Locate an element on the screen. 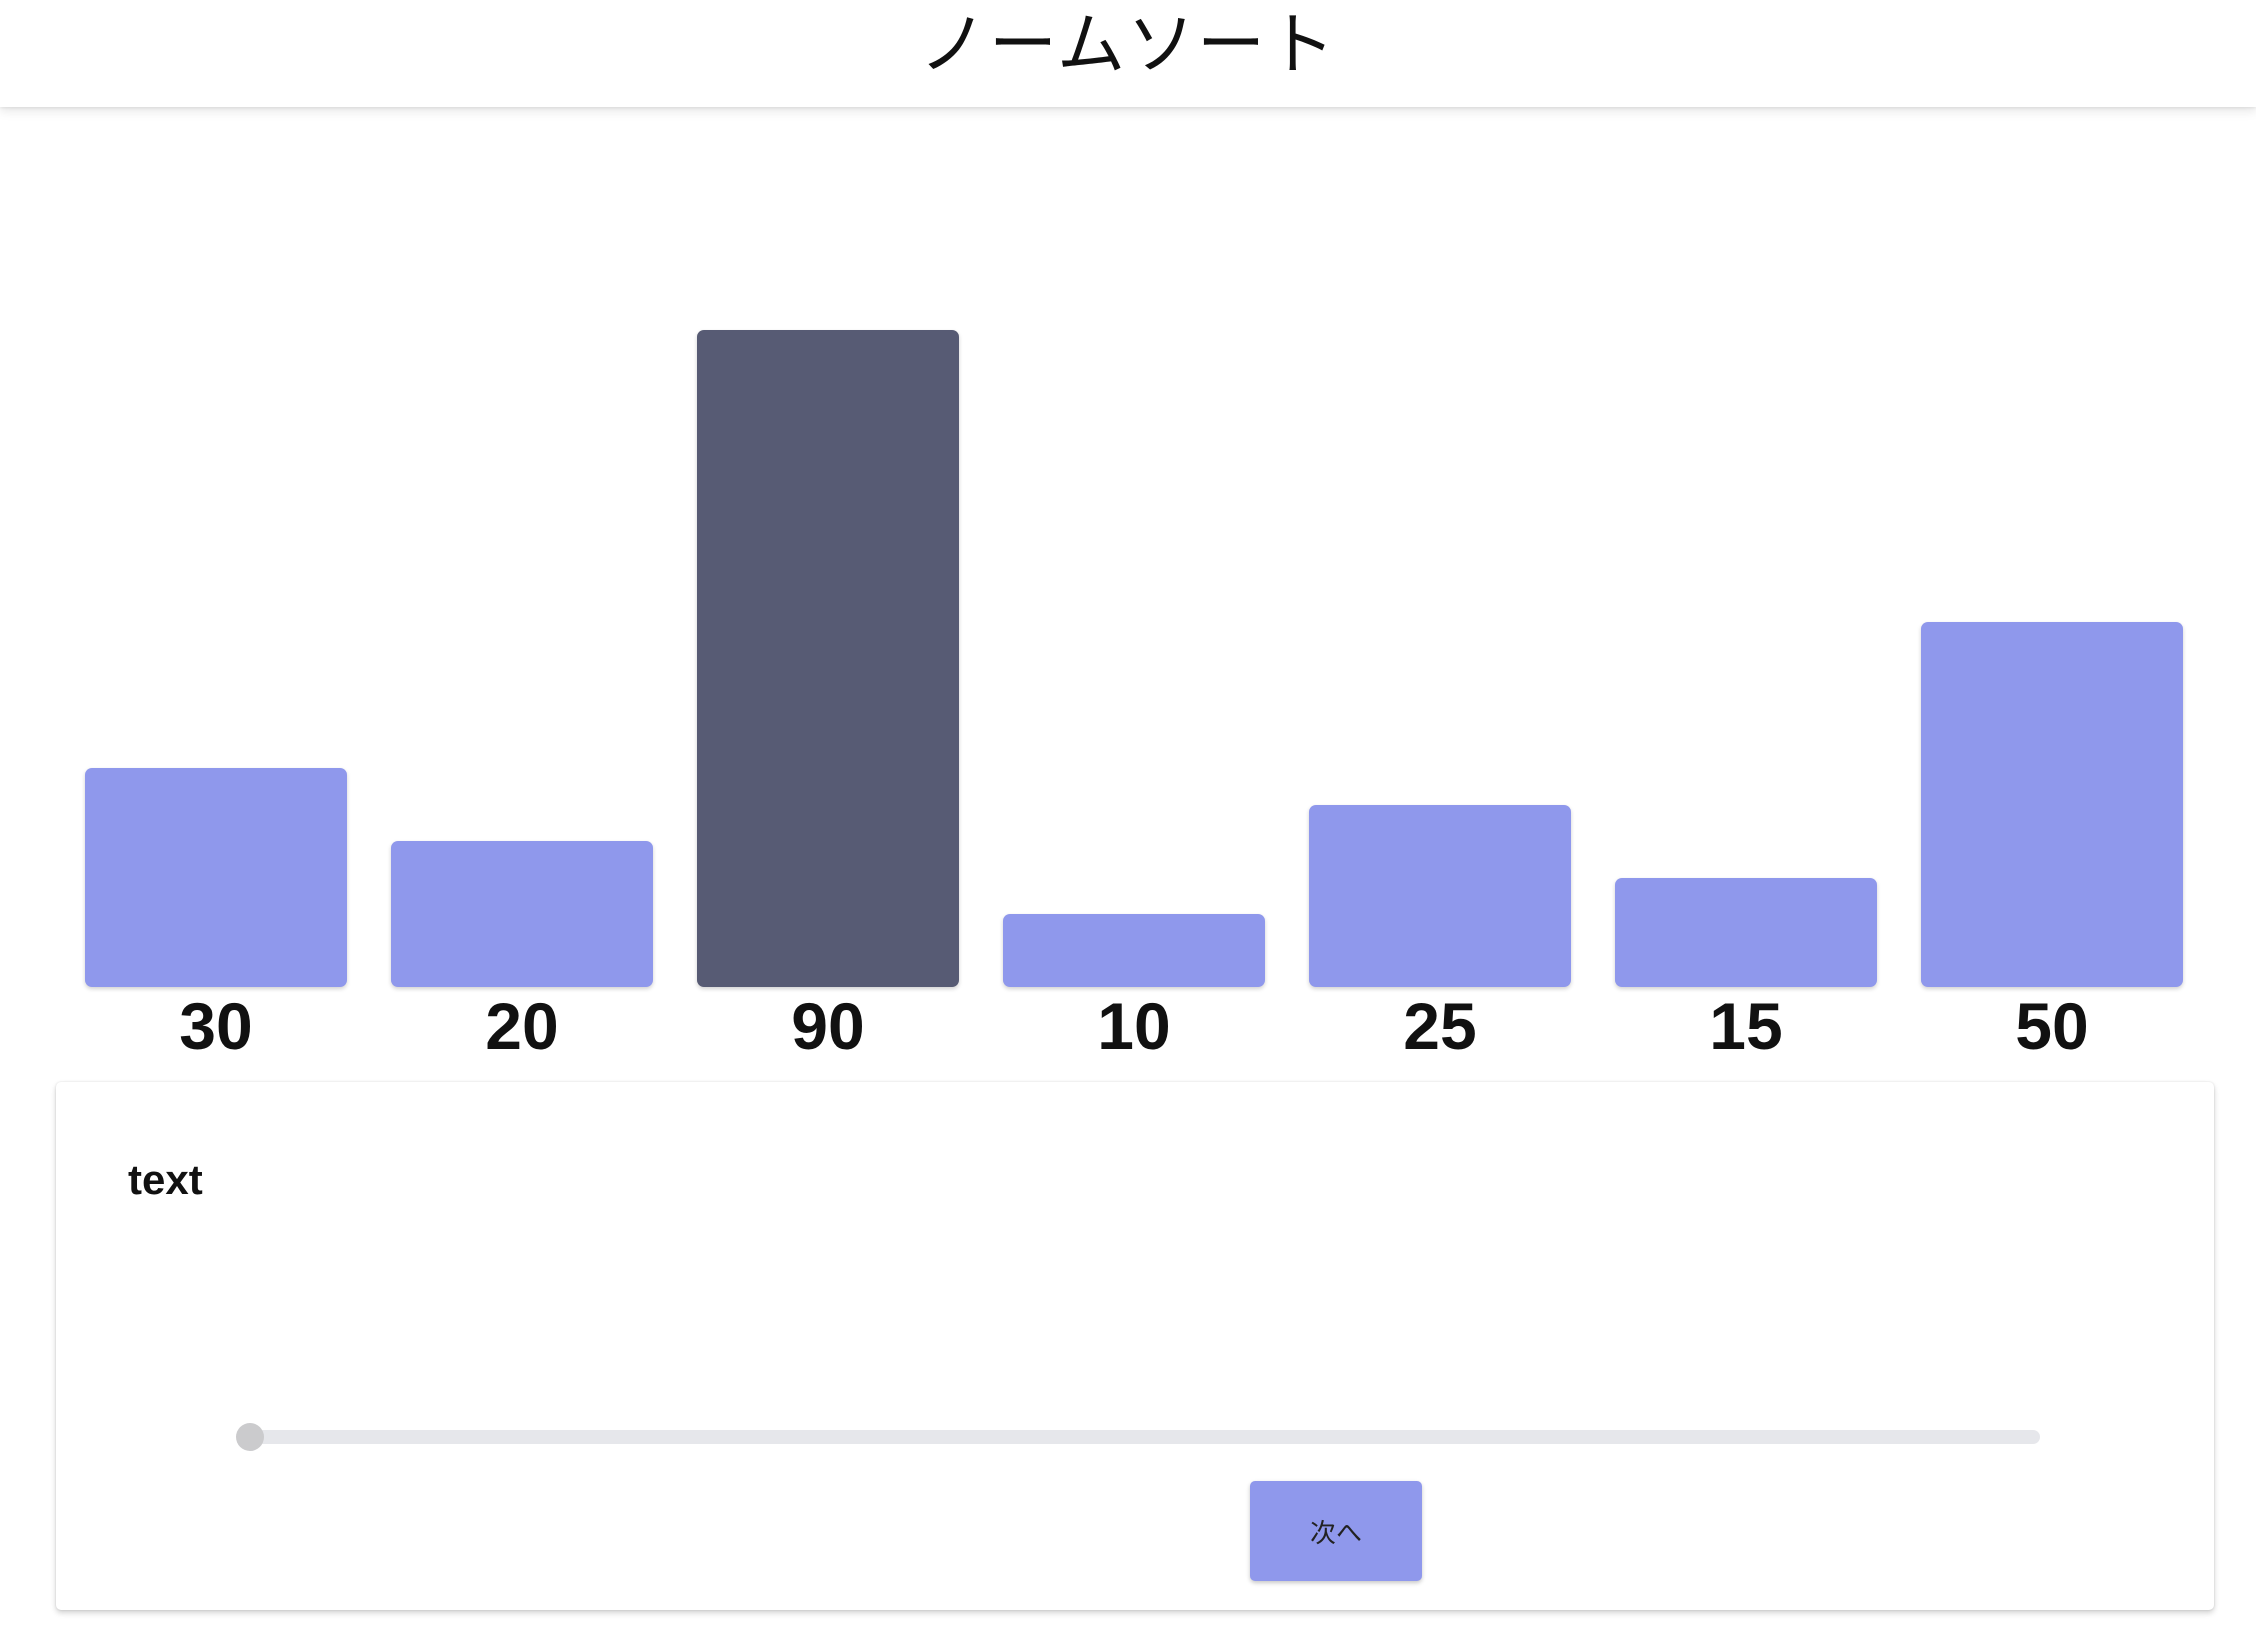 The width and height of the screenshot is (2256, 1644). bar-value-label: 30 is located at coordinates (216, 1026).